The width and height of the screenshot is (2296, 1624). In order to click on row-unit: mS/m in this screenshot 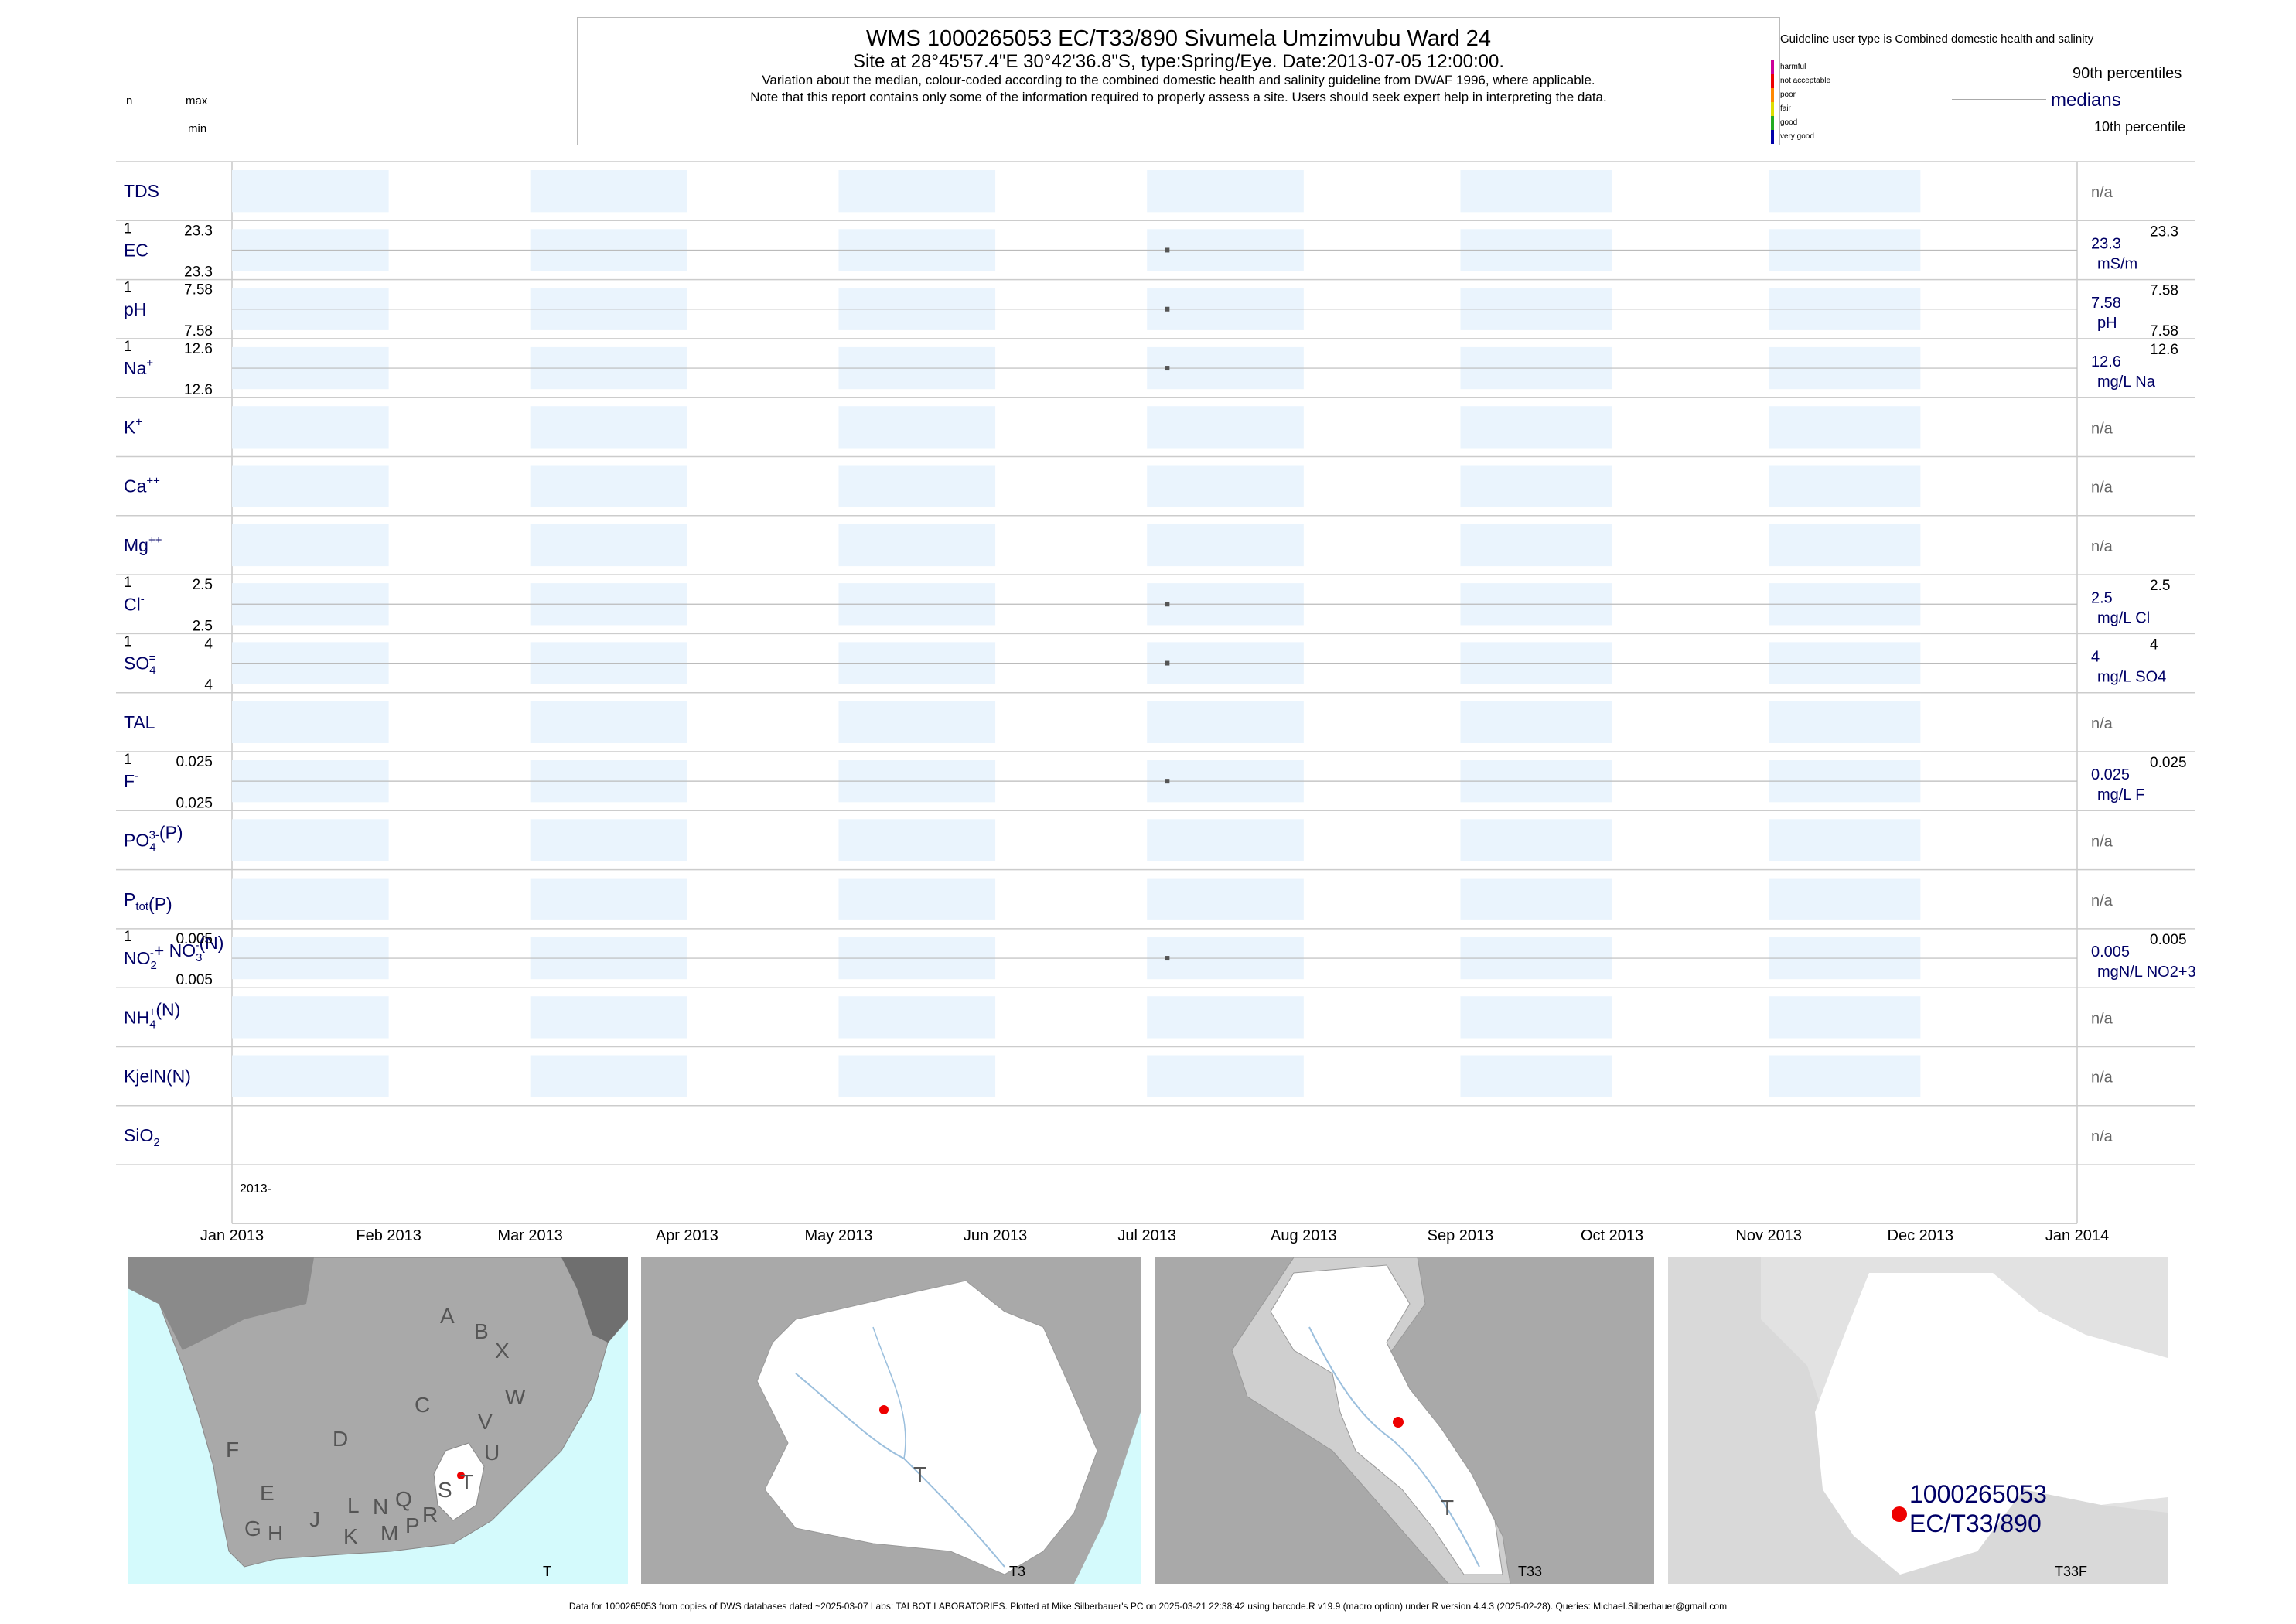, I will do `click(2117, 263)`.